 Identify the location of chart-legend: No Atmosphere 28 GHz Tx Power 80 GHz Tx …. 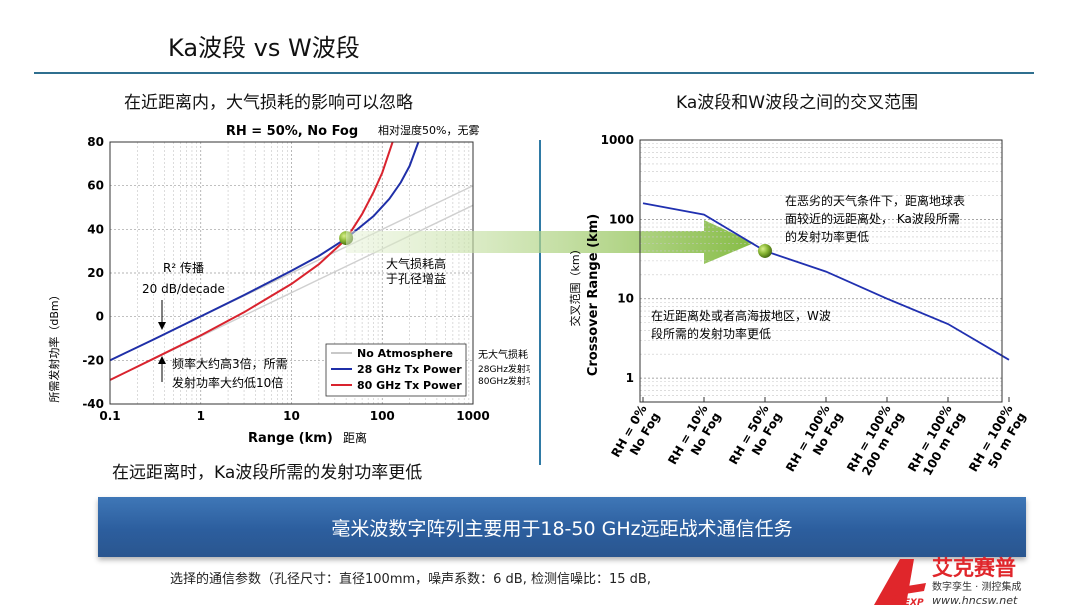
(396, 370).